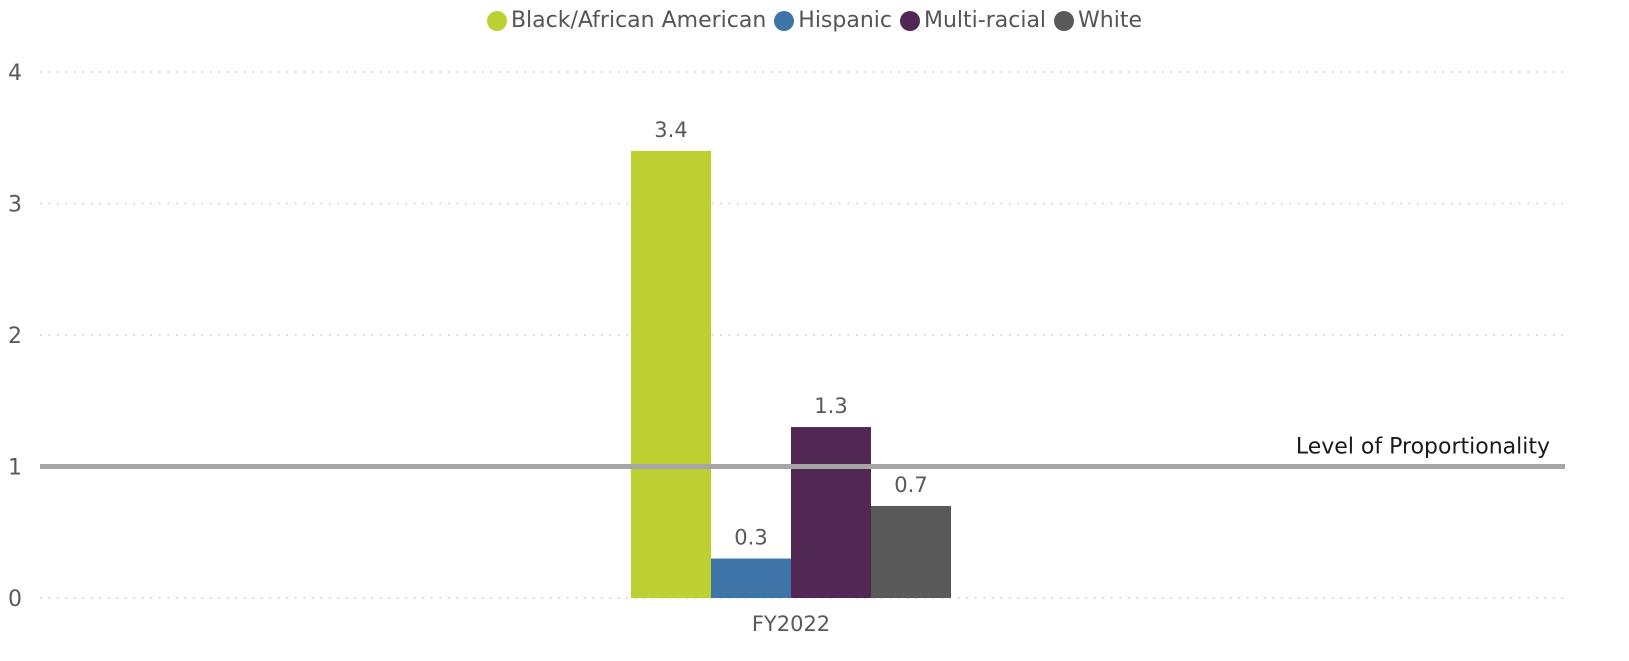  Describe the element at coordinates (15, 468) in the screenshot. I see `y-tick-label: 1` at that location.